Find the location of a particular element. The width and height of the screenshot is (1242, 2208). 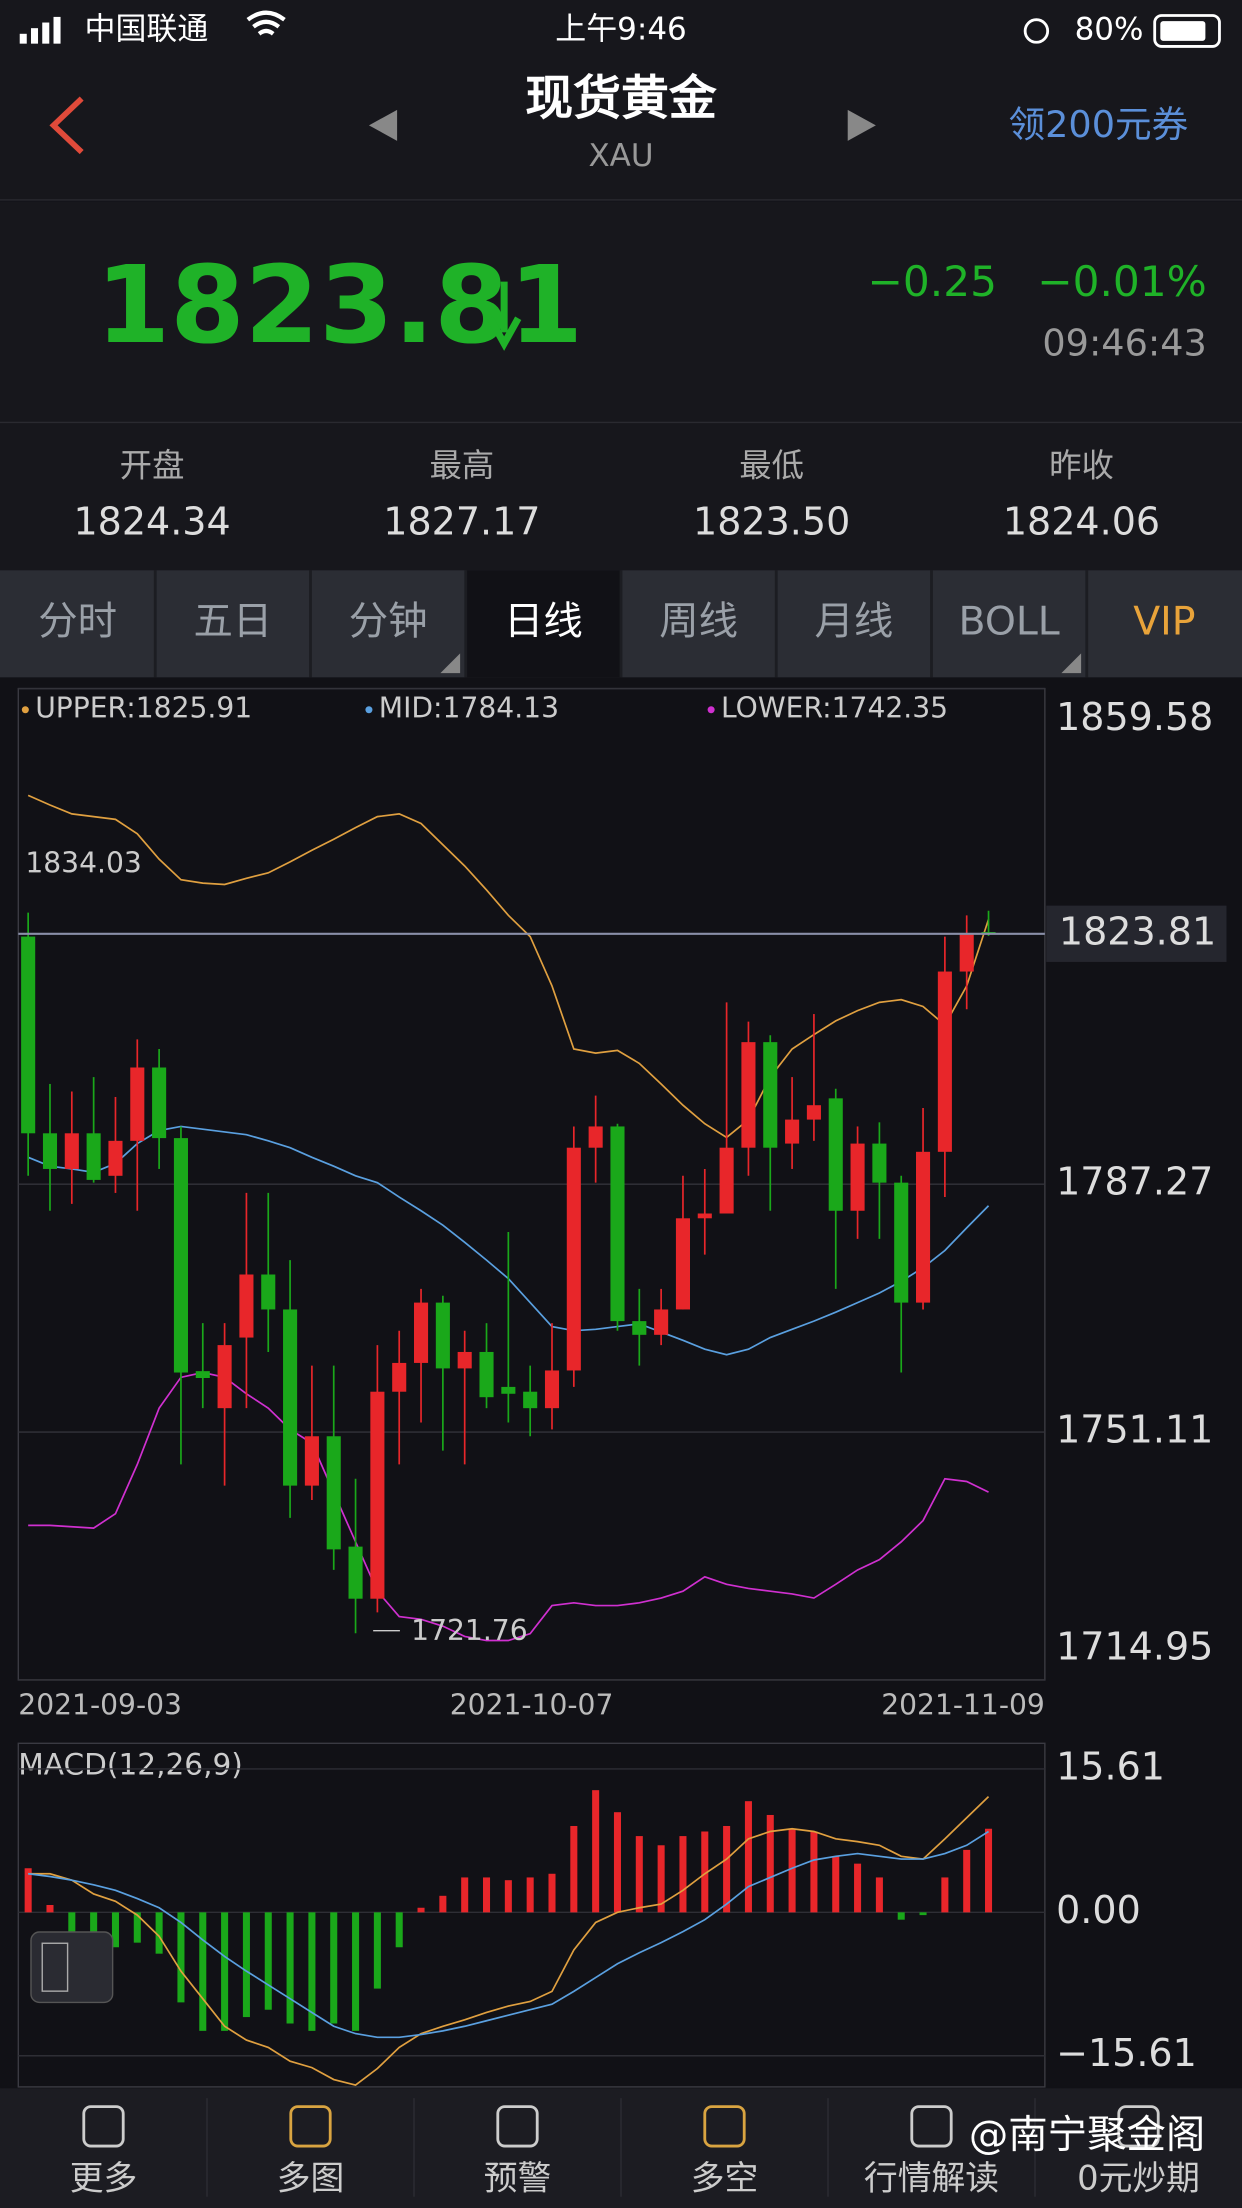

stat-label: 开盘 is located at coordinates (152, 466).